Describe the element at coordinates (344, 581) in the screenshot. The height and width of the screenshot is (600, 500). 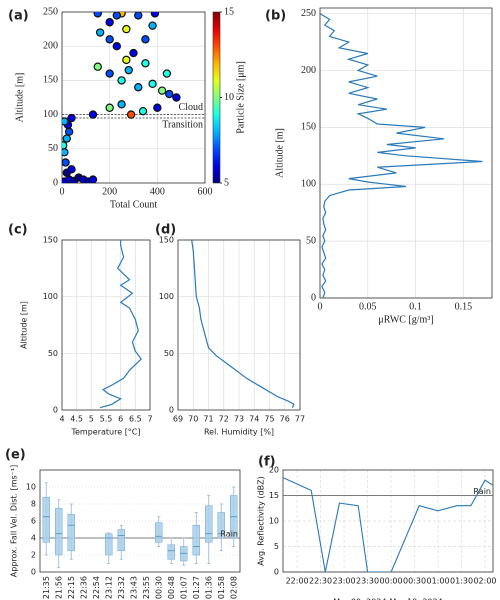
I see `x-tick-label: 23:00` at that location.